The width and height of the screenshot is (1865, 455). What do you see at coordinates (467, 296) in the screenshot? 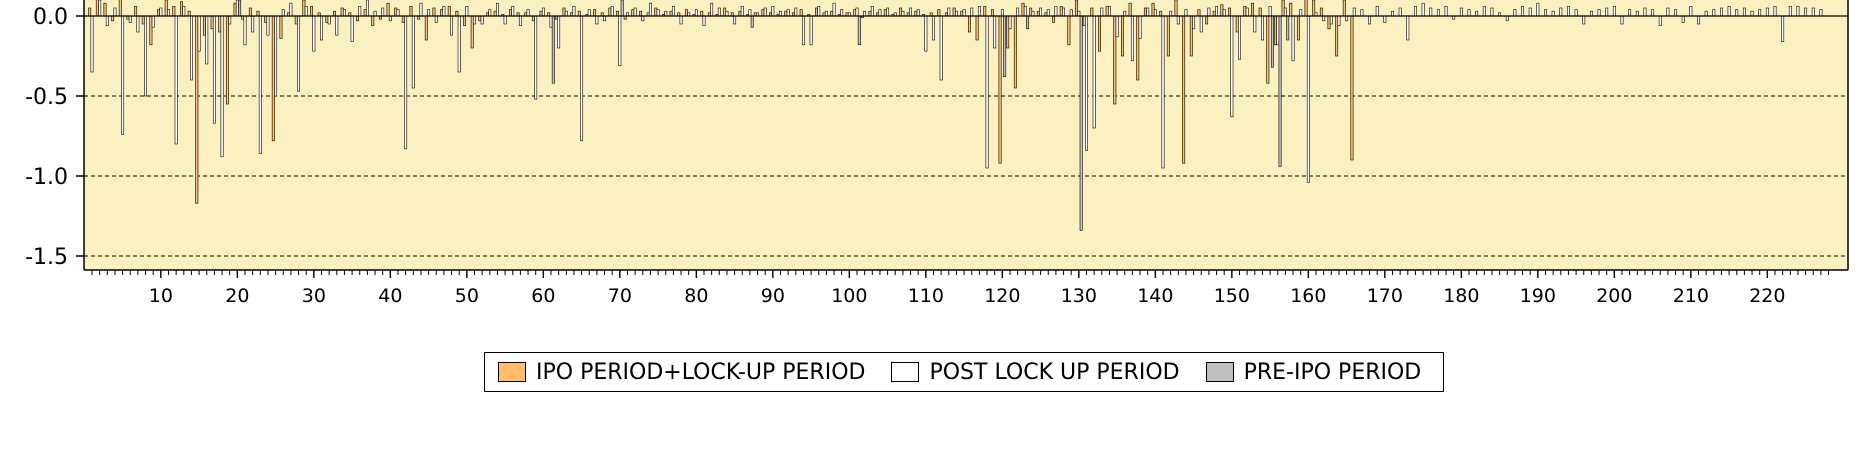
I see `x-tick-label: 50` at bounding box center [467, 296].